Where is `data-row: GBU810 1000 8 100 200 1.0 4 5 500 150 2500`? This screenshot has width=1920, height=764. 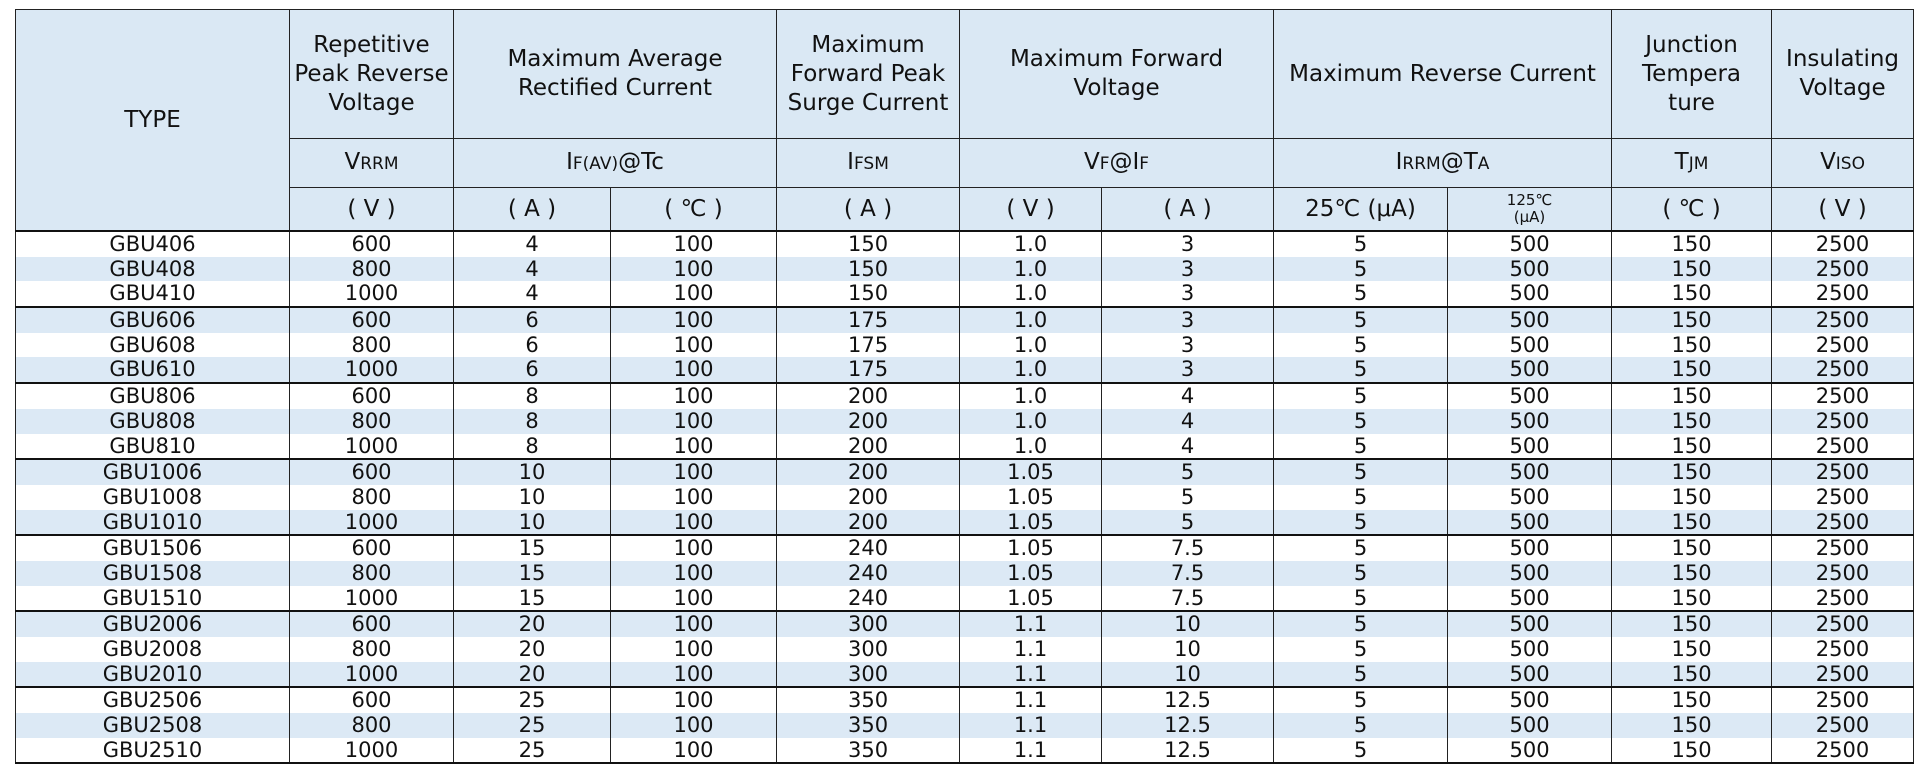
data-row: GBU810 1000 8 100 200 1.0 4 5 500 150 2500 is located at coordinates (965, 446).